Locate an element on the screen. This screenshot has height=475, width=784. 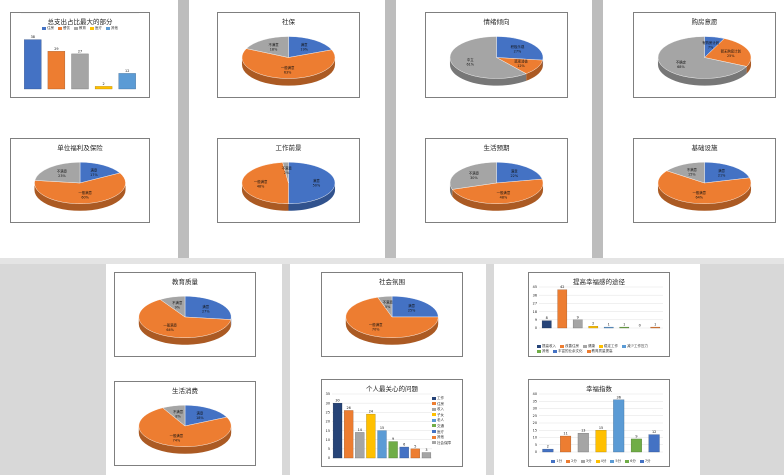
pie-slice-积极乐观 is located at coordinates (520, 48).